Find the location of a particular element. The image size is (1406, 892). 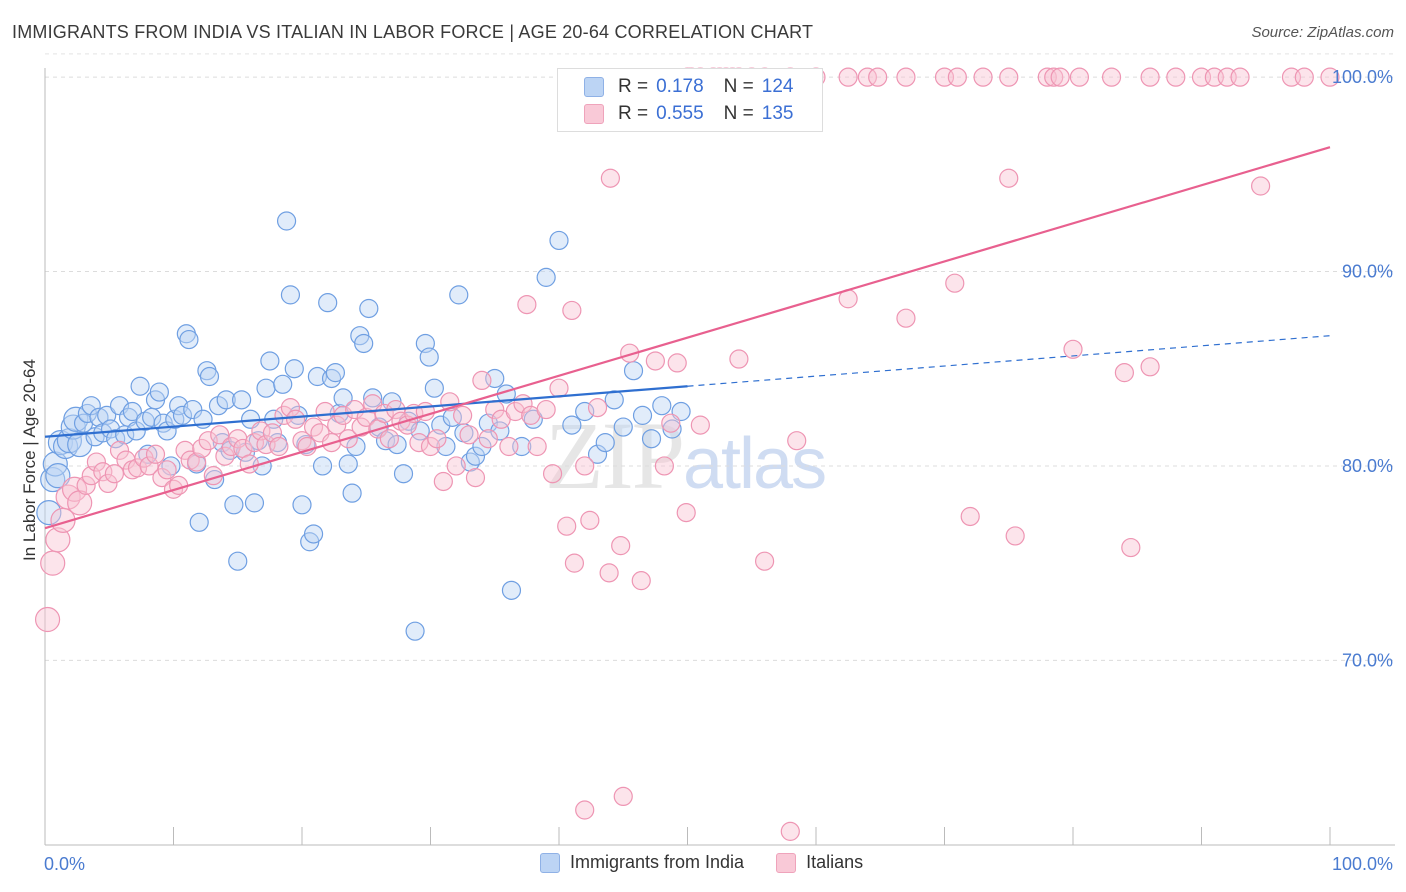

legend-r-value-italians: 0.555 is located at coordinates (680, 113).